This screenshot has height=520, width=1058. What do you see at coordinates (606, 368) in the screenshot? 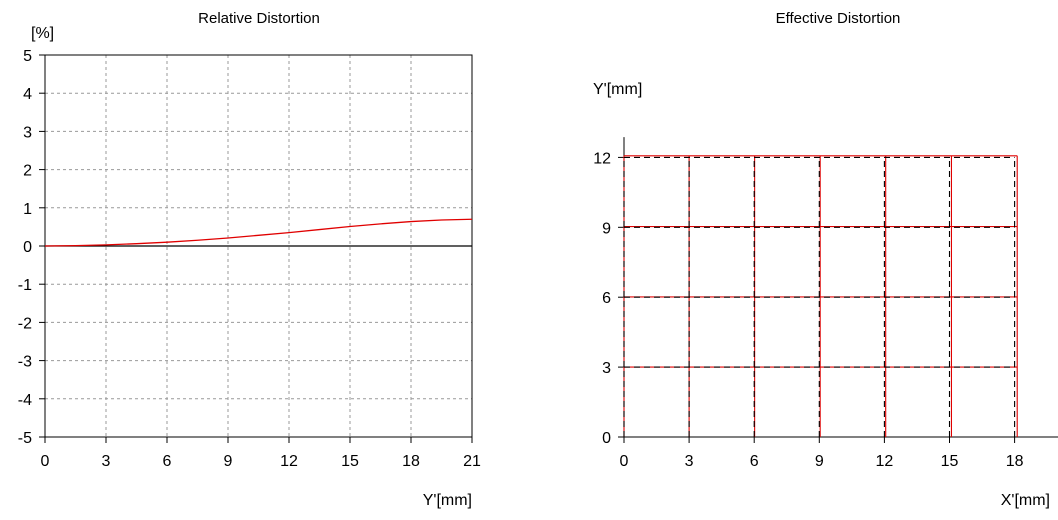
I see `chart2-y-tick-label: 3` at bounding box center [606, 368].